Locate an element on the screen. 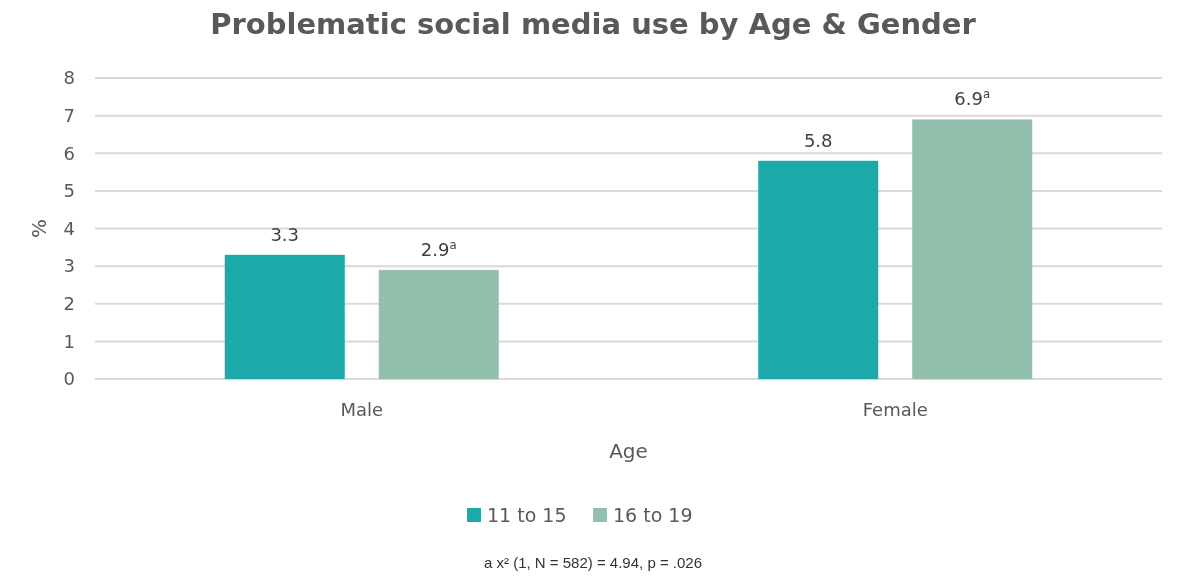 The width and height of the screenshot is (1186, 576). data-label: 2.9$^{a}$ is located at coordinates (438, 248).